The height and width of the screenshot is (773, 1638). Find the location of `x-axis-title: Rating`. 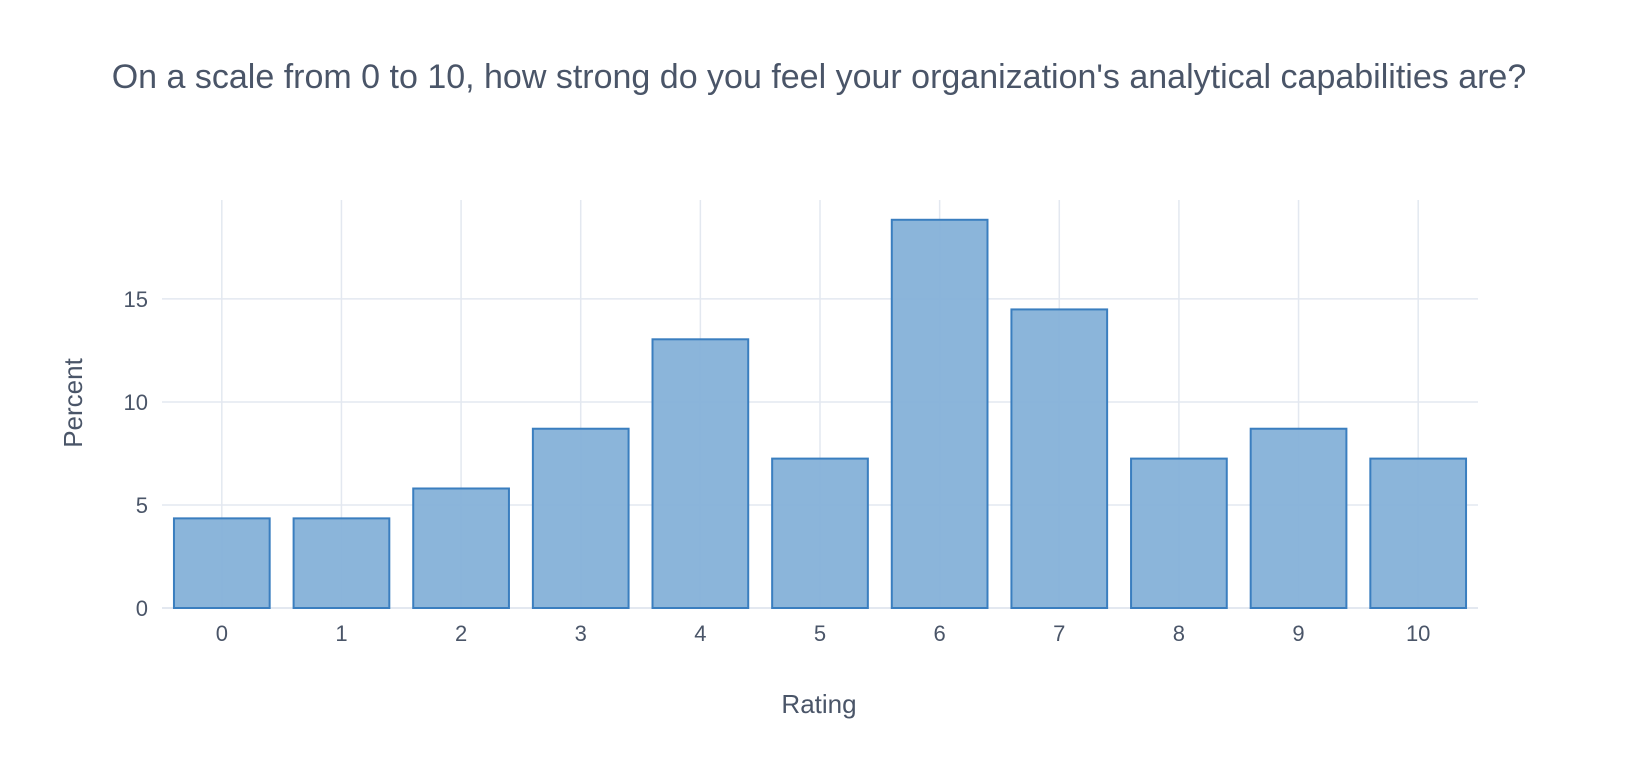

x-axis-title: Rating is located at coordinates (818, 704).